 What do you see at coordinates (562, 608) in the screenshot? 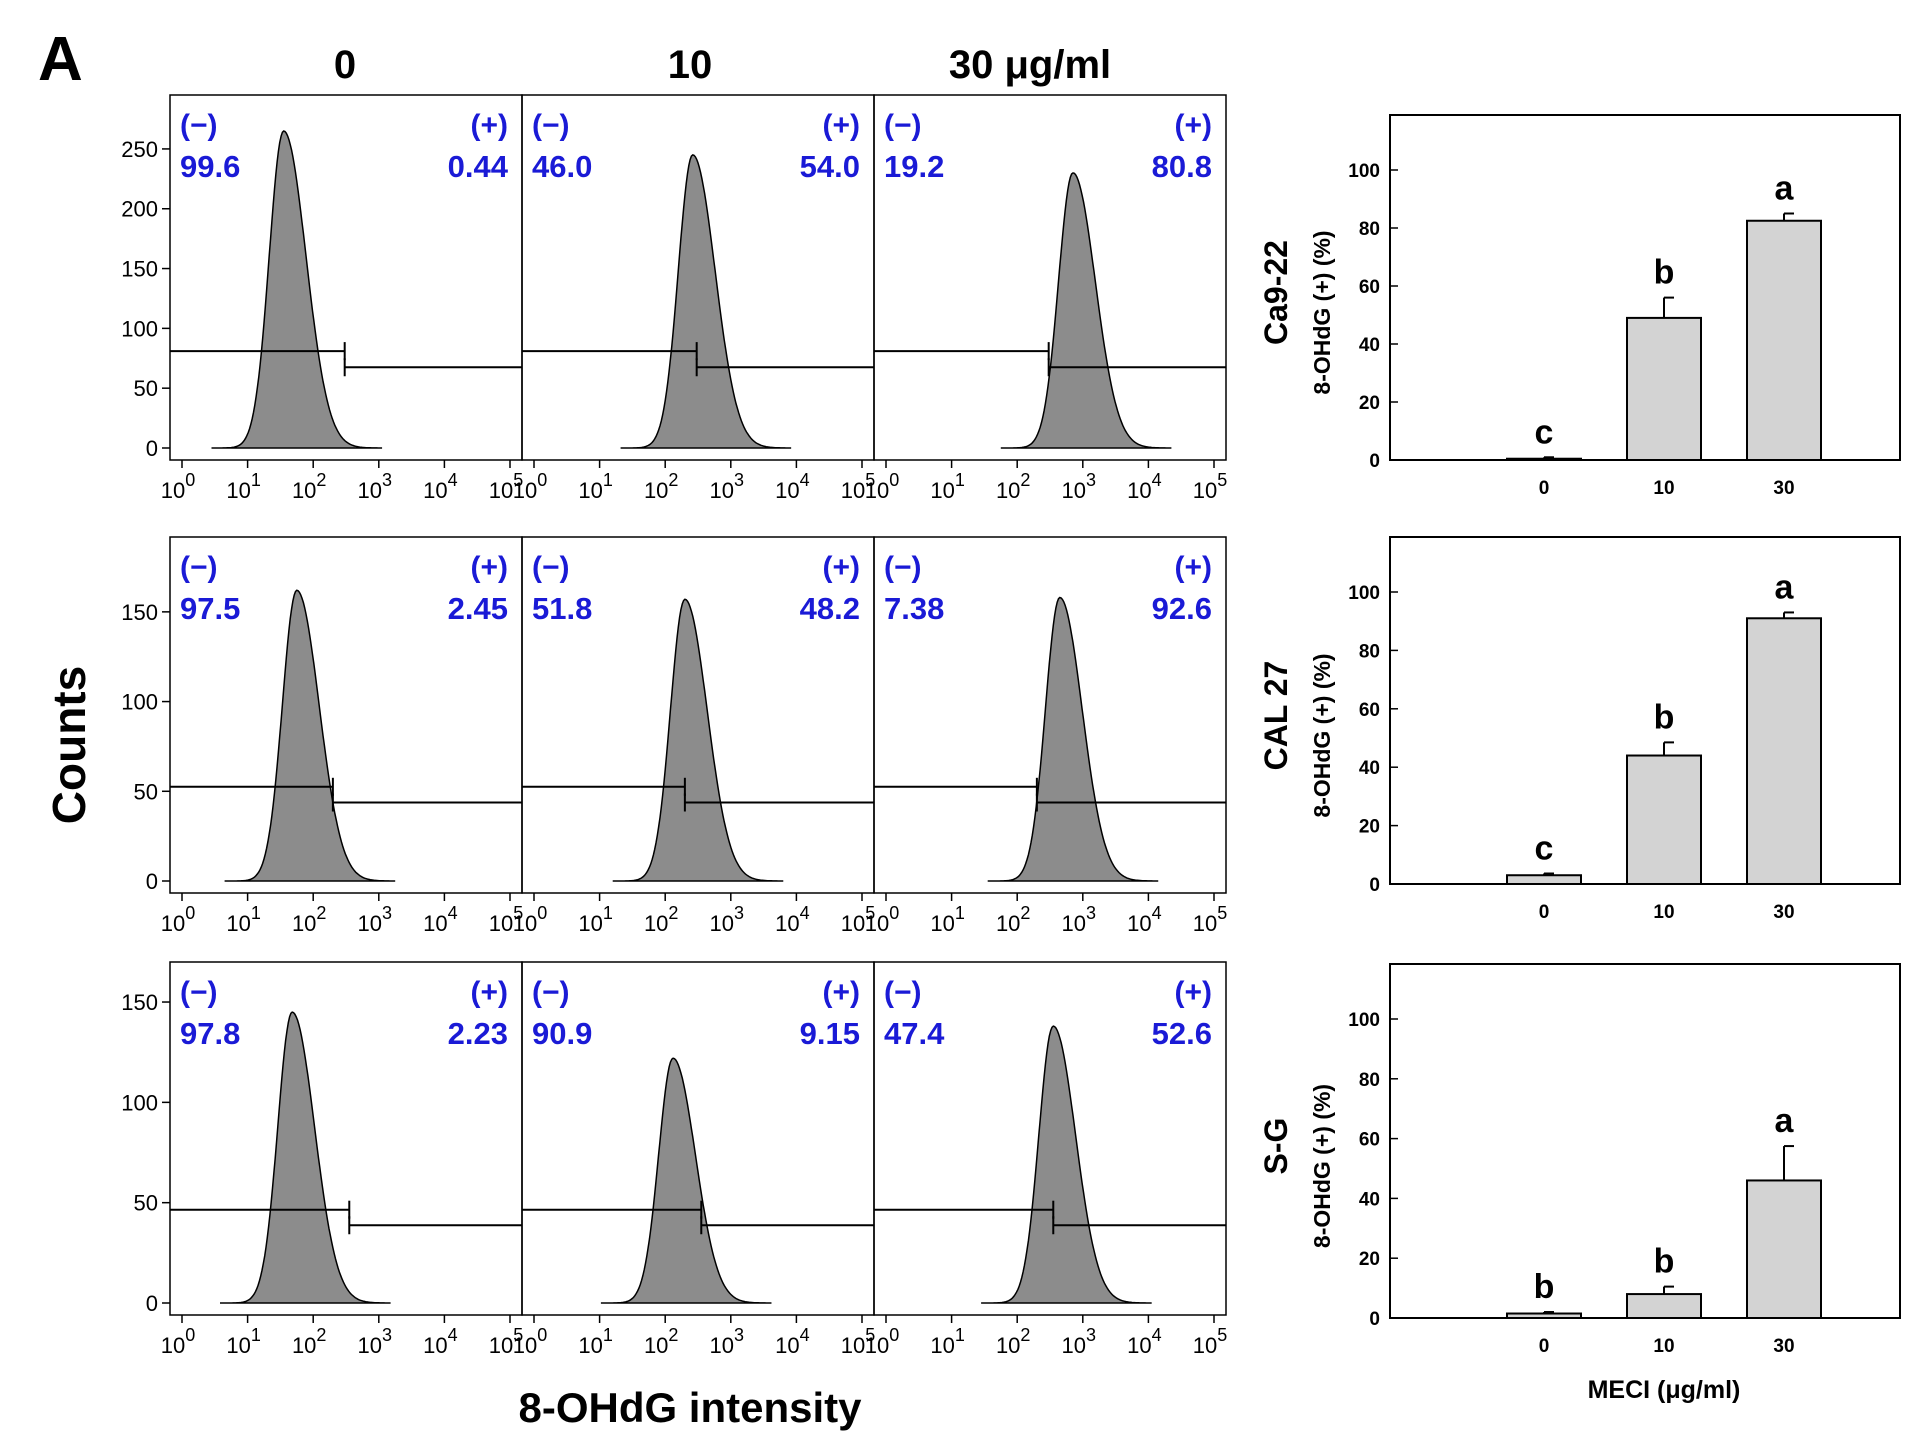
I see `gate-negative-value: 51.8` at bounding box center [562, 608].